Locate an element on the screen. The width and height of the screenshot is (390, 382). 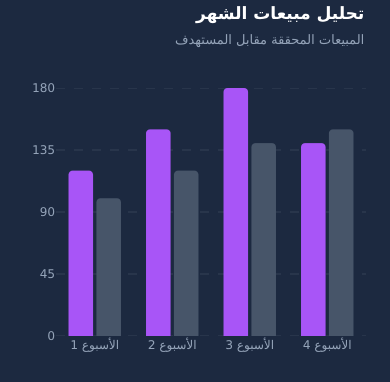
x-tick-label: الأسبوع 3 is located at coordinates (249, 344).